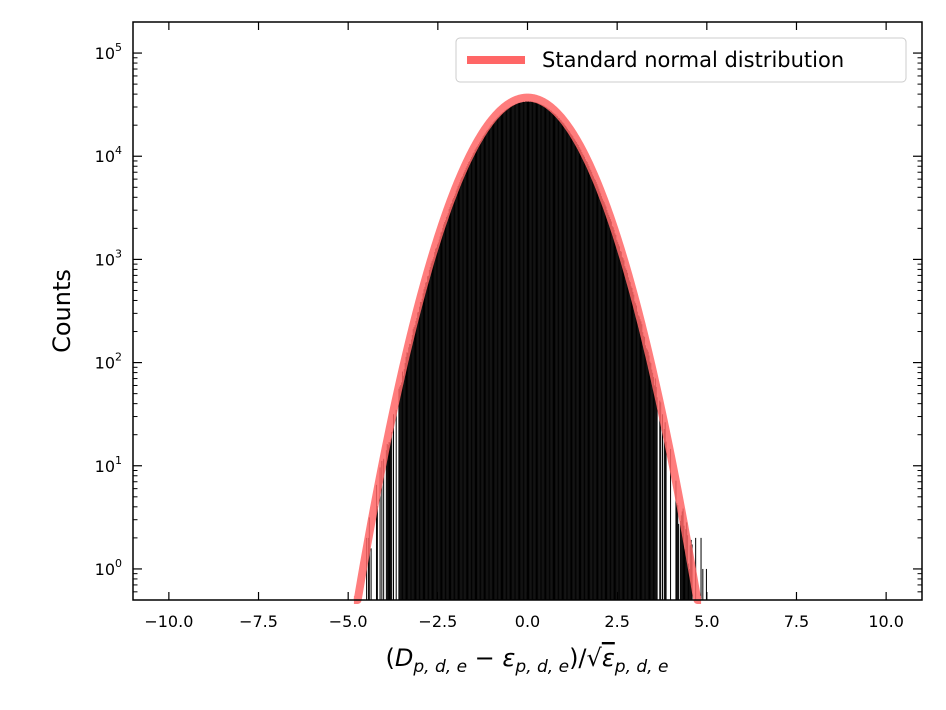 The image size is (946, 710). I want to click on y-tick-label: 10⁰, so click(108, 568).